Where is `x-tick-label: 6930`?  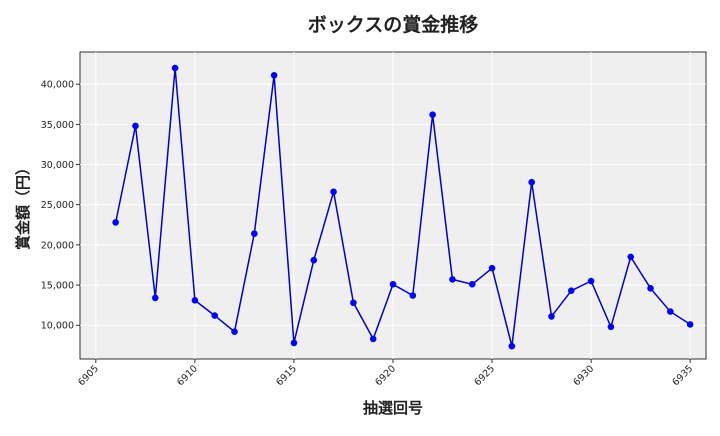 x-tick-label: 6930 is located at coordinates (583, 375).